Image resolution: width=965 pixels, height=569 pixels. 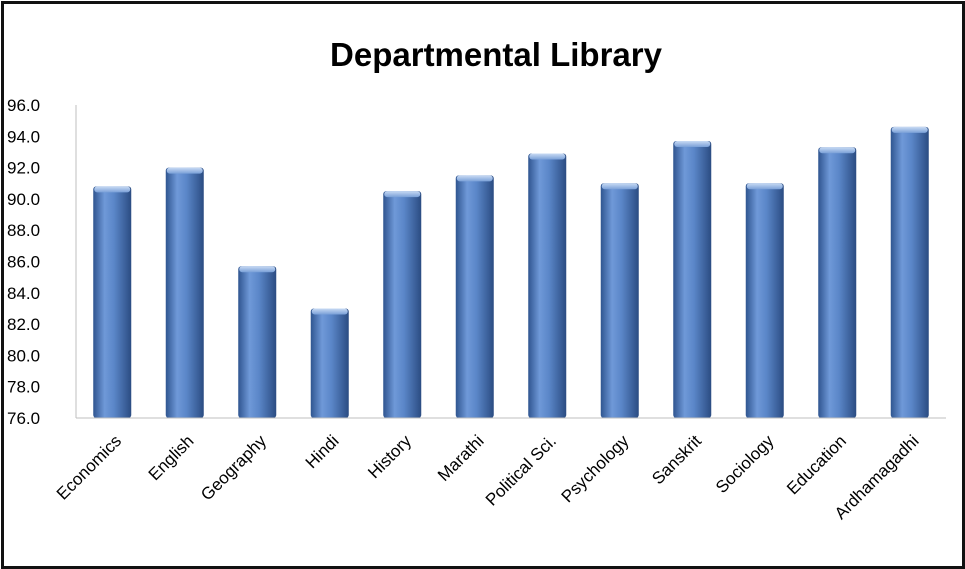 I want to click on y-tick-label: 86.0, so click(x=23, y=262).